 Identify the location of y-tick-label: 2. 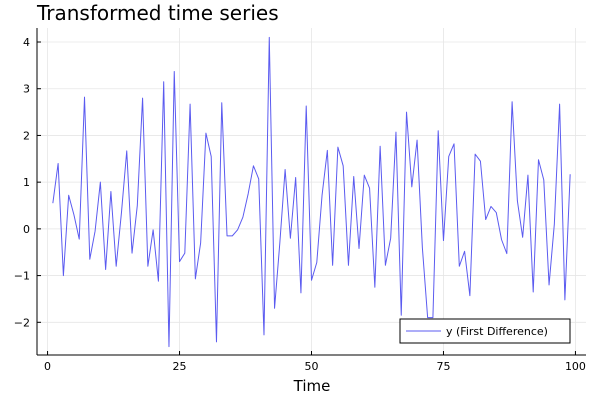
(26, 135).